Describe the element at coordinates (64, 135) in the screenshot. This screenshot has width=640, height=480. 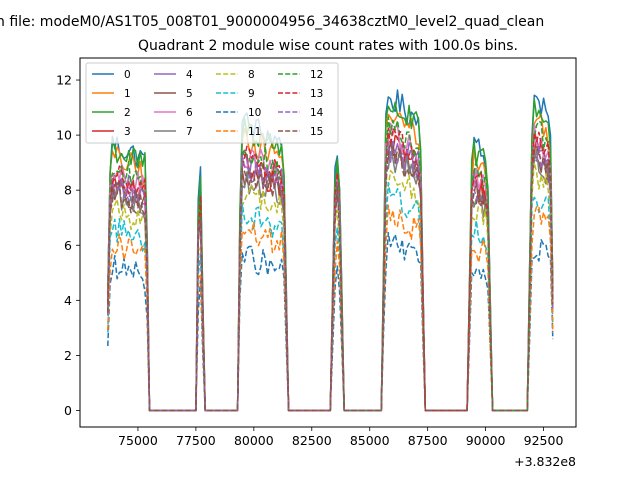
I see `y-tick-label: 10` at that location.